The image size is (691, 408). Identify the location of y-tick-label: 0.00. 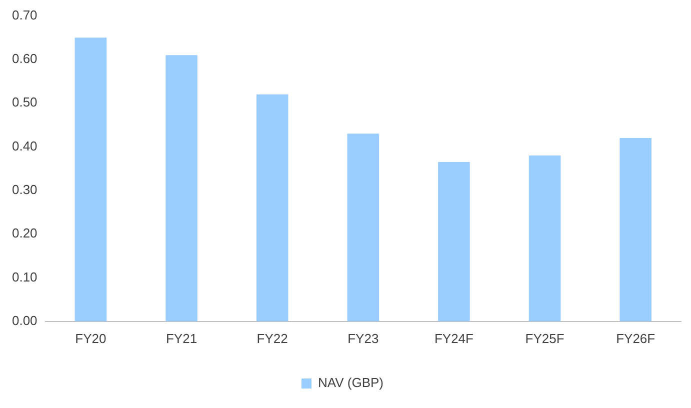
(25, 320).